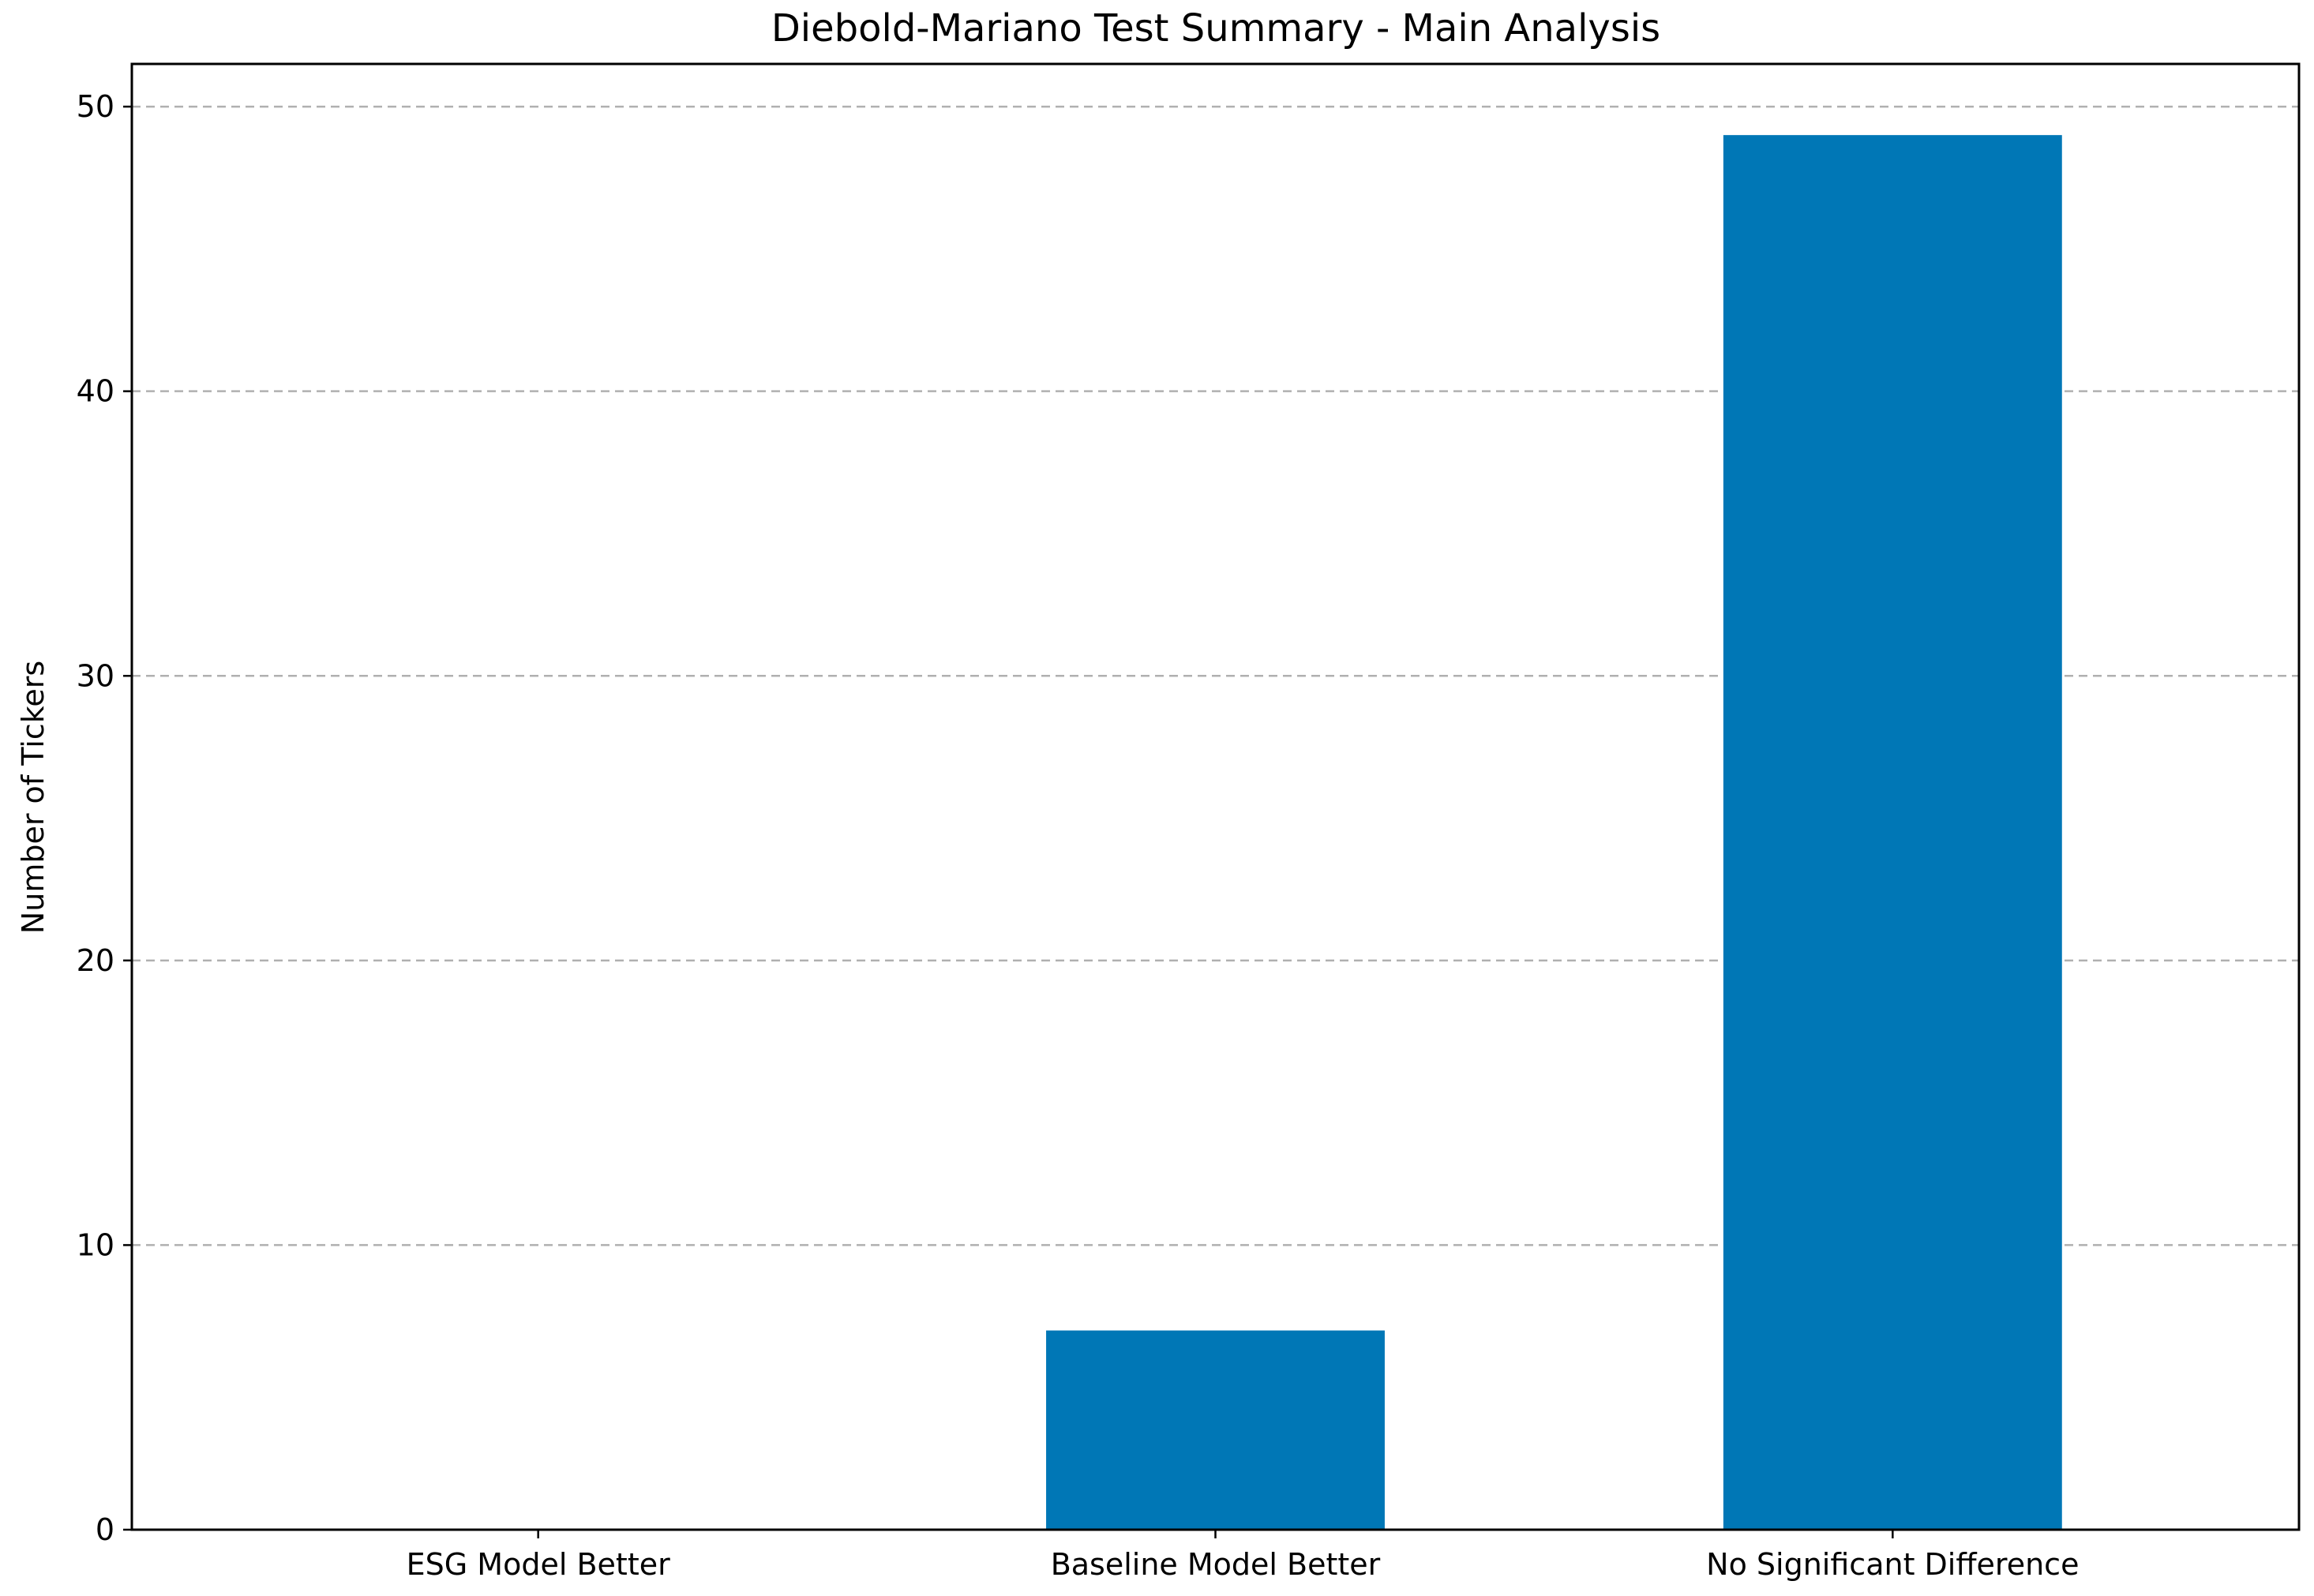 The image size is (2314, 1596). What do you see at coordinates (1892, 1565) in the screenshot?
I see `x-tick-label: No Significant Difference` at bounding box center [1892, 1565].